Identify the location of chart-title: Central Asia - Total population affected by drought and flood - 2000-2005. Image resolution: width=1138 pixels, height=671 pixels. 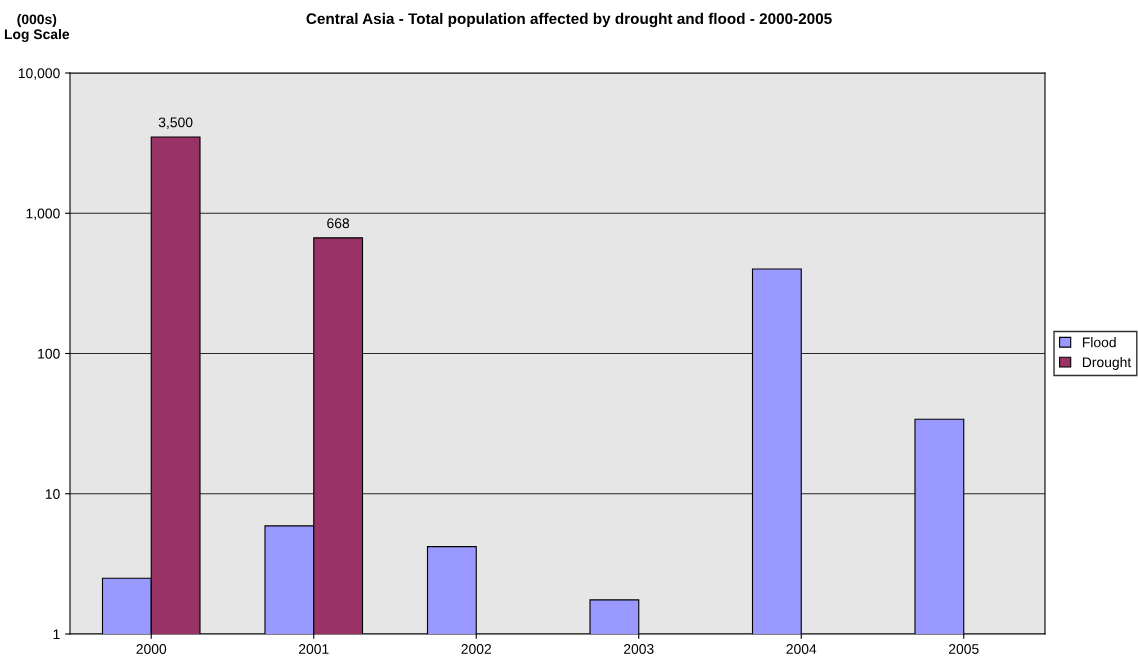
(569, 20).